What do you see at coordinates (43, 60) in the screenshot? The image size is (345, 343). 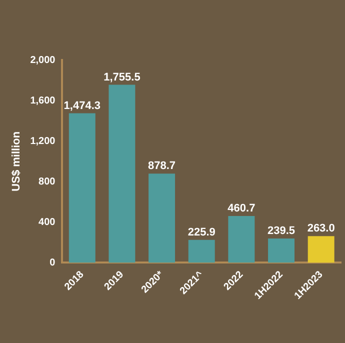 I see `y-tick-label: 2,000` at bounding box center [43, 60].